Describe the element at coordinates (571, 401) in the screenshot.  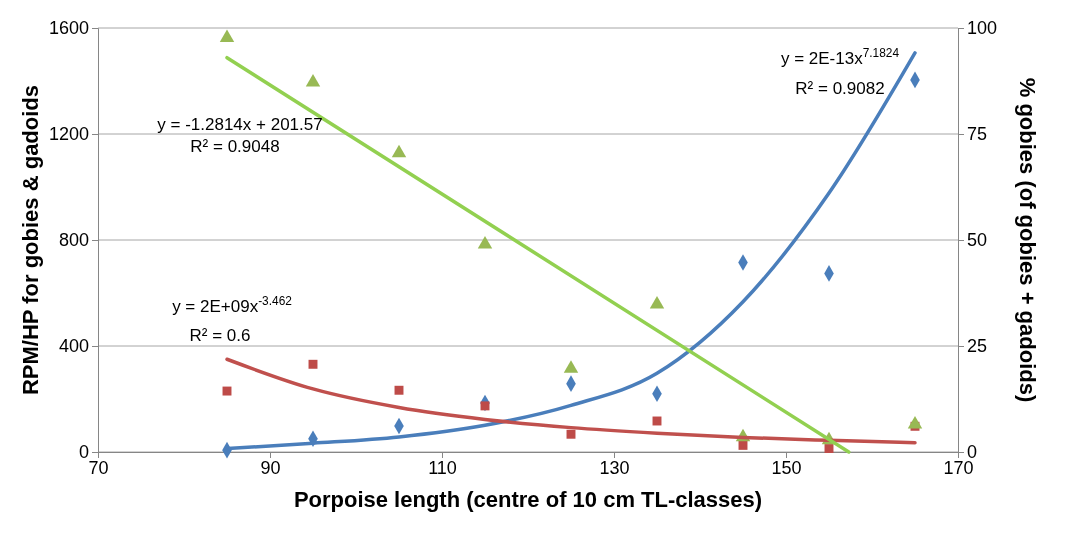
I see `line-series` at that location.